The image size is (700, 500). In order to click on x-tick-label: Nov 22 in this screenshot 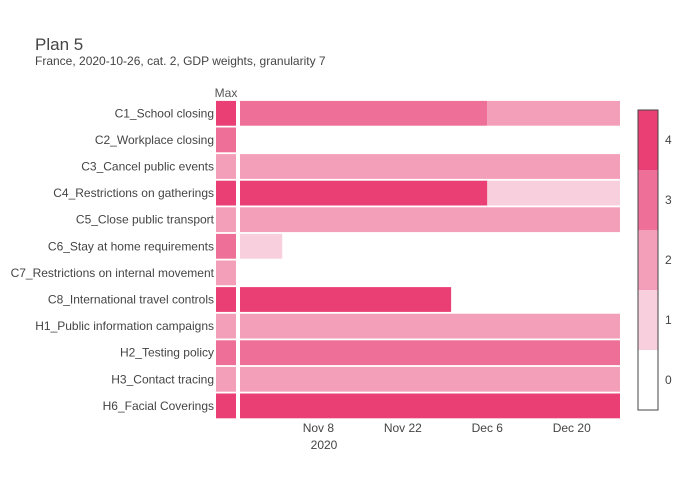, I will do `click(403, 428)`.